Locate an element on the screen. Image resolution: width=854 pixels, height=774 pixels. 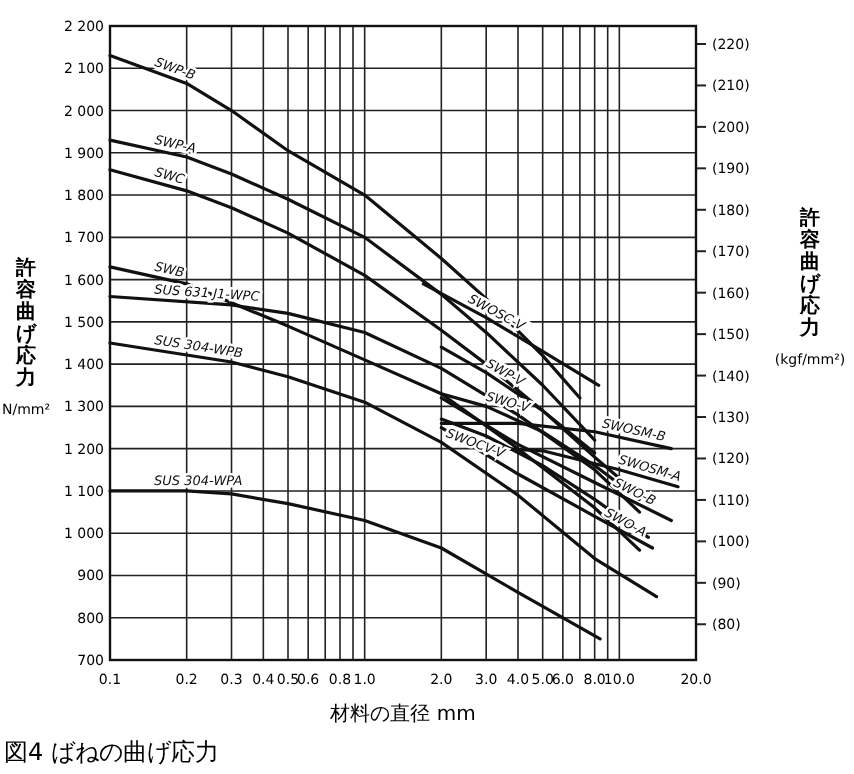
x-axis-title: 材料の直径 mm is located at coordinates (402, 714).